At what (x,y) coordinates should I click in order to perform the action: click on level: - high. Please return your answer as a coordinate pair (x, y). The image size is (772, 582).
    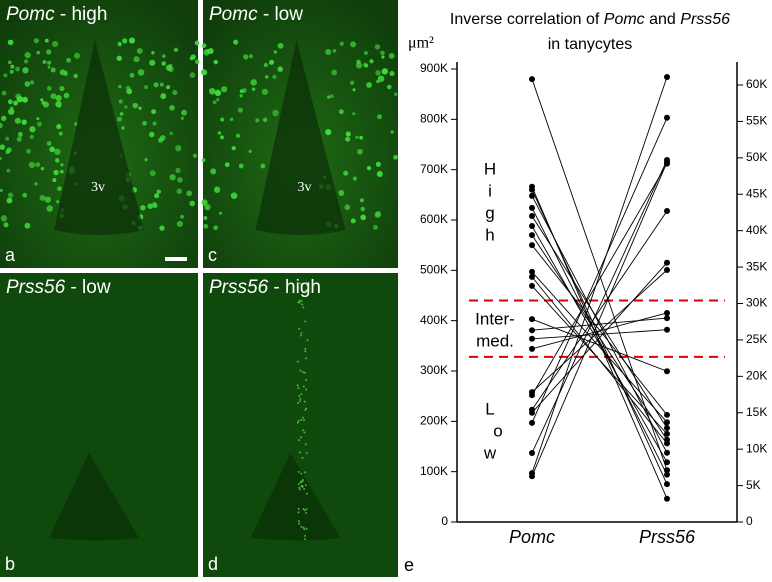
    Looking at the image, I should click on (81, 14).